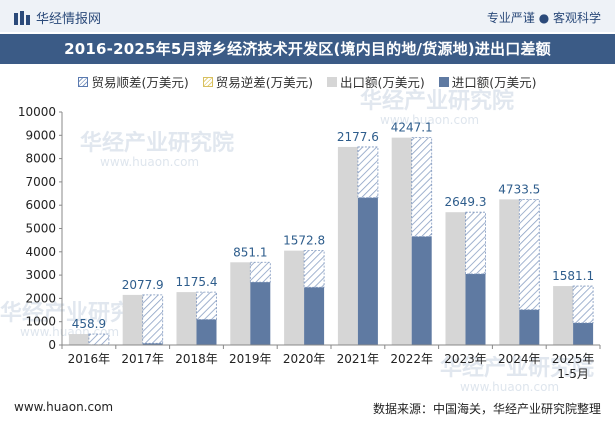  I want to click on data-label: 4733.5, so click(519, 189).